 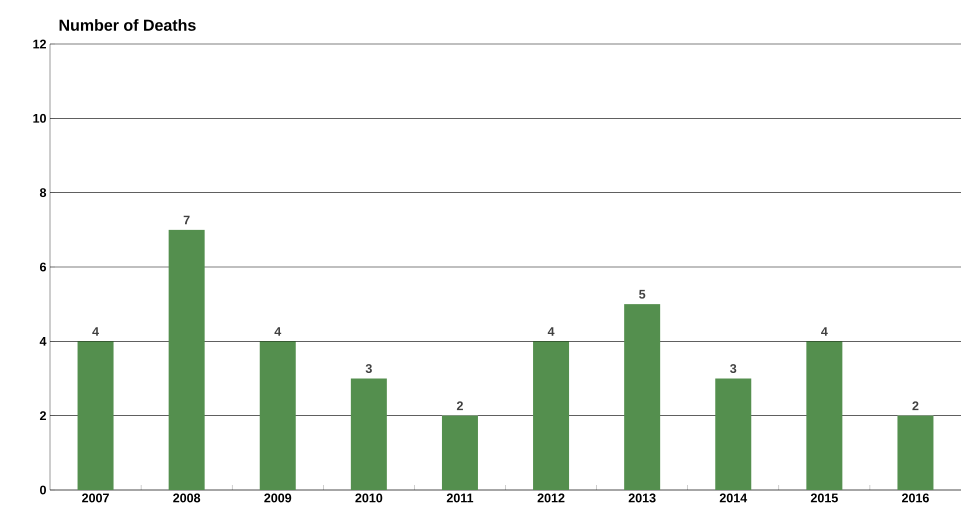 I want to click on x-tick-label: 2016, so click(x=915, y=498).